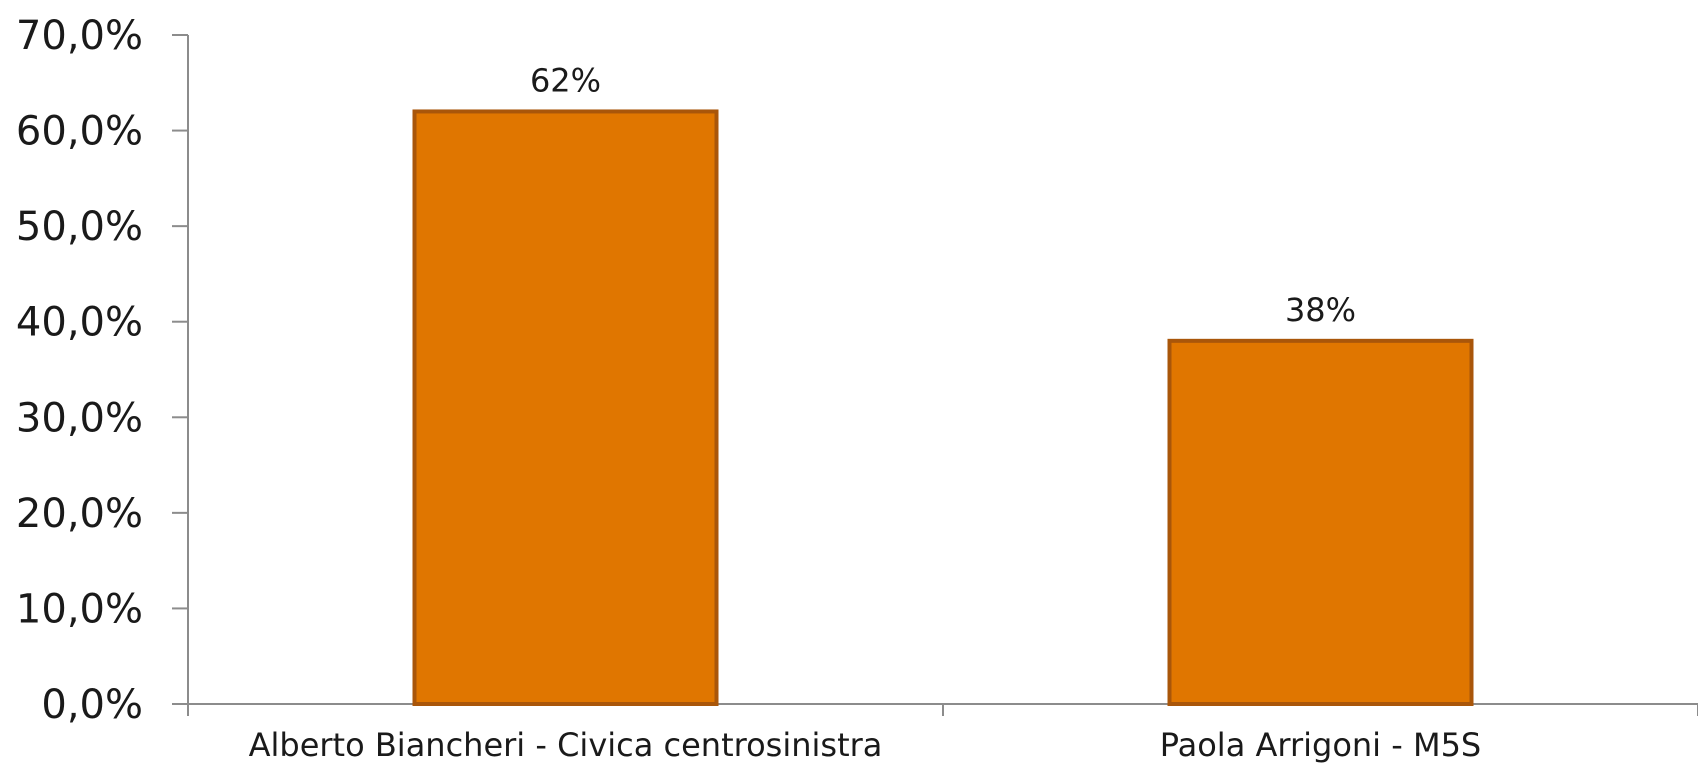 This screenshot has height=771, width=1698. What do you see at coordinates (79, 323) in the screenshot?
I see `y-tick-label: 40,0%` at bounding box center [79, 323].